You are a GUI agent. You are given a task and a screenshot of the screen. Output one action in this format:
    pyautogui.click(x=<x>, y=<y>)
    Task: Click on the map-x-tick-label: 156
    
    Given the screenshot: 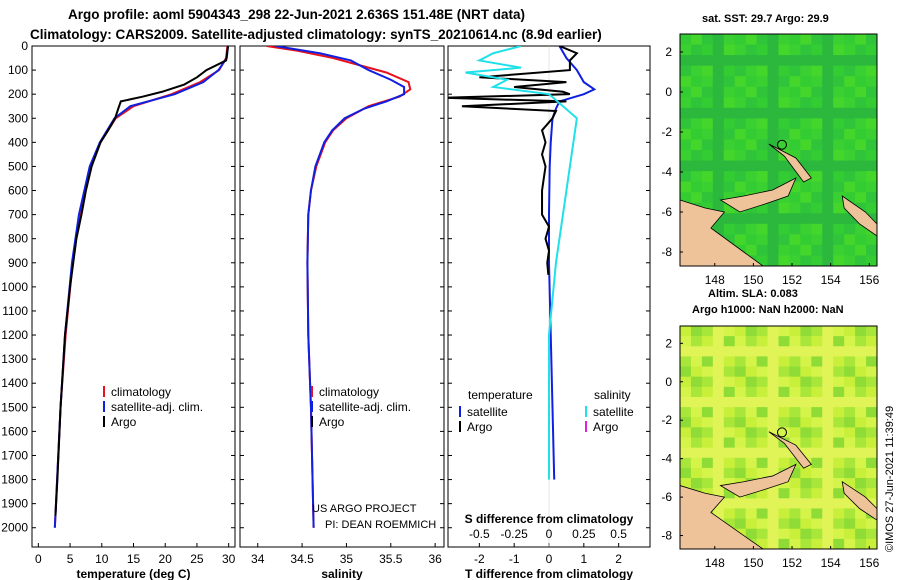 What is the action you would take?
    pyautogui.click(x=869, y=280)
    